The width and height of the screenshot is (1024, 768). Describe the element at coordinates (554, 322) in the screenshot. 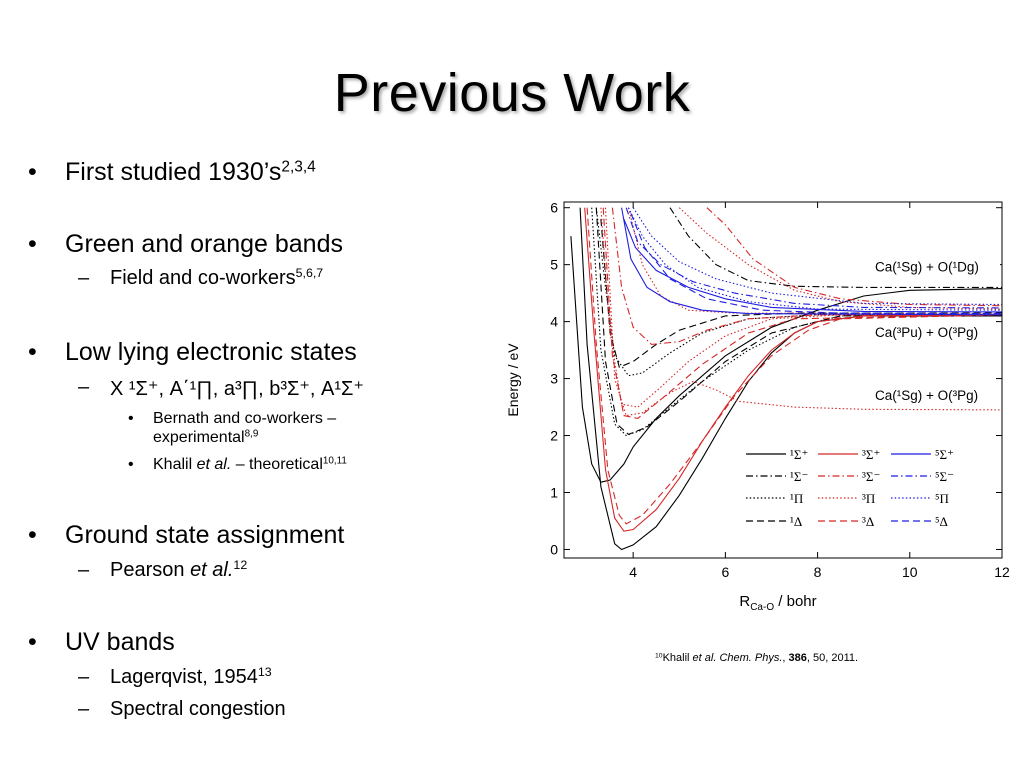

I see `y-tick-label: 4` at that location.